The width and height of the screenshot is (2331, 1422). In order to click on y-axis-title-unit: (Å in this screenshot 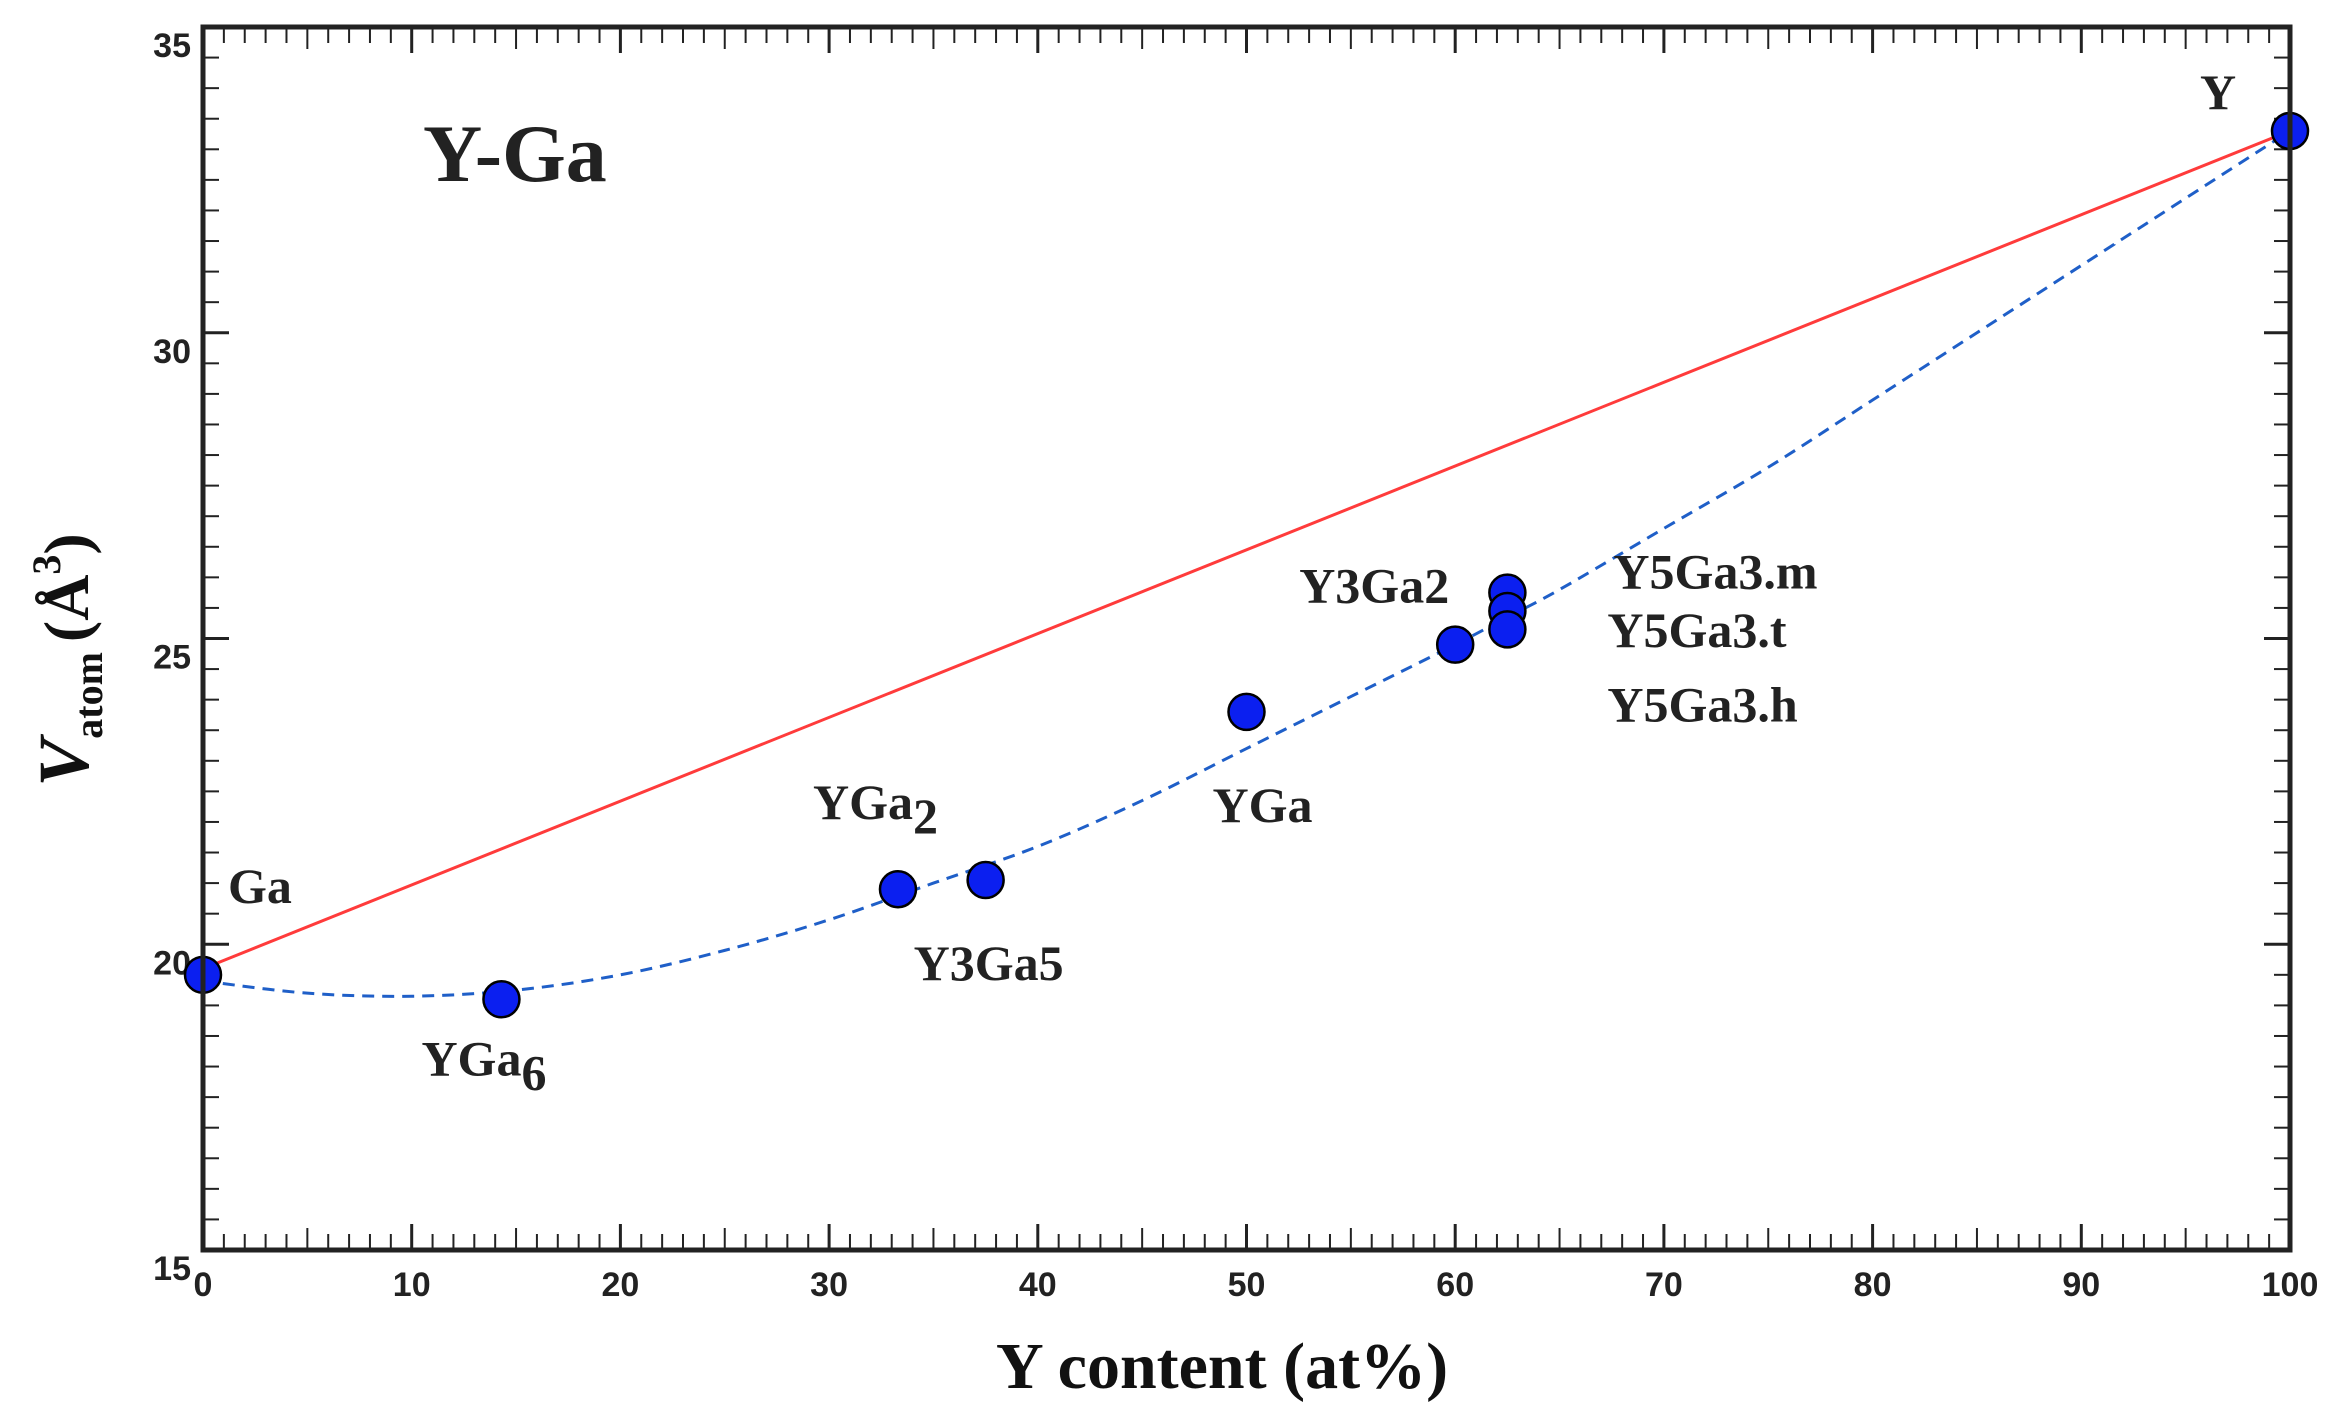, I will do `click(66, 609)`.